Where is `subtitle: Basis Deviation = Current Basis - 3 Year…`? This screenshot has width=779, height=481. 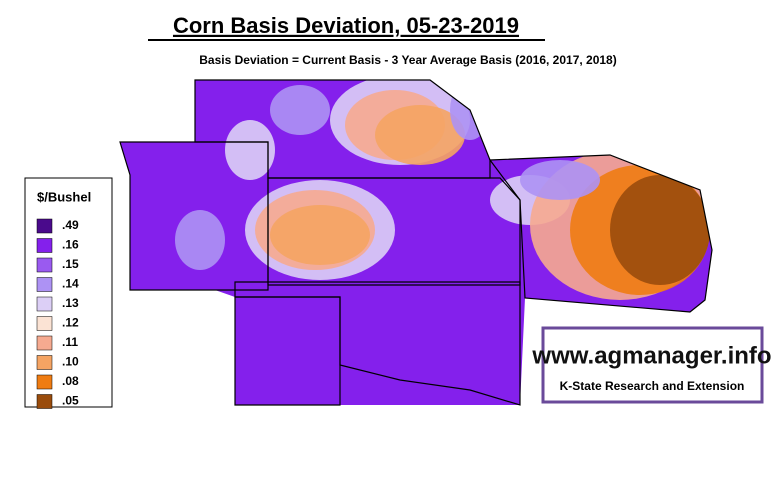
subtitle: Basis Deviation = Current Basis - 3 Year… is located at coordinates (407, 60).